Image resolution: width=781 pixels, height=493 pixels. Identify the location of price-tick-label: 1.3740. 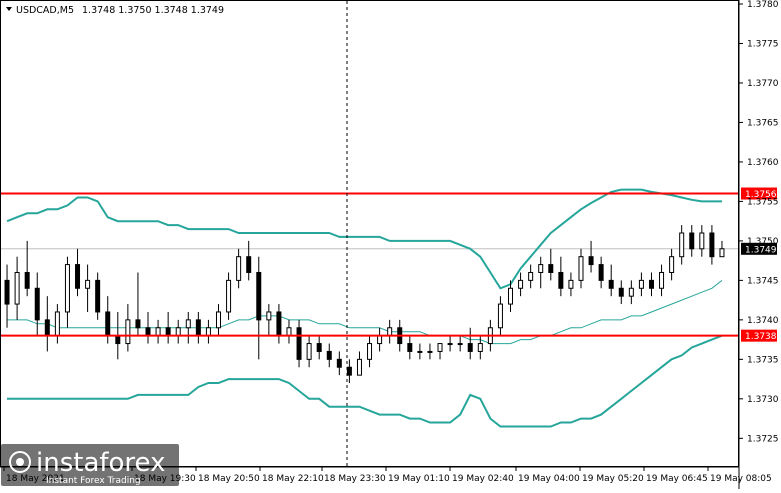
(763, 321).